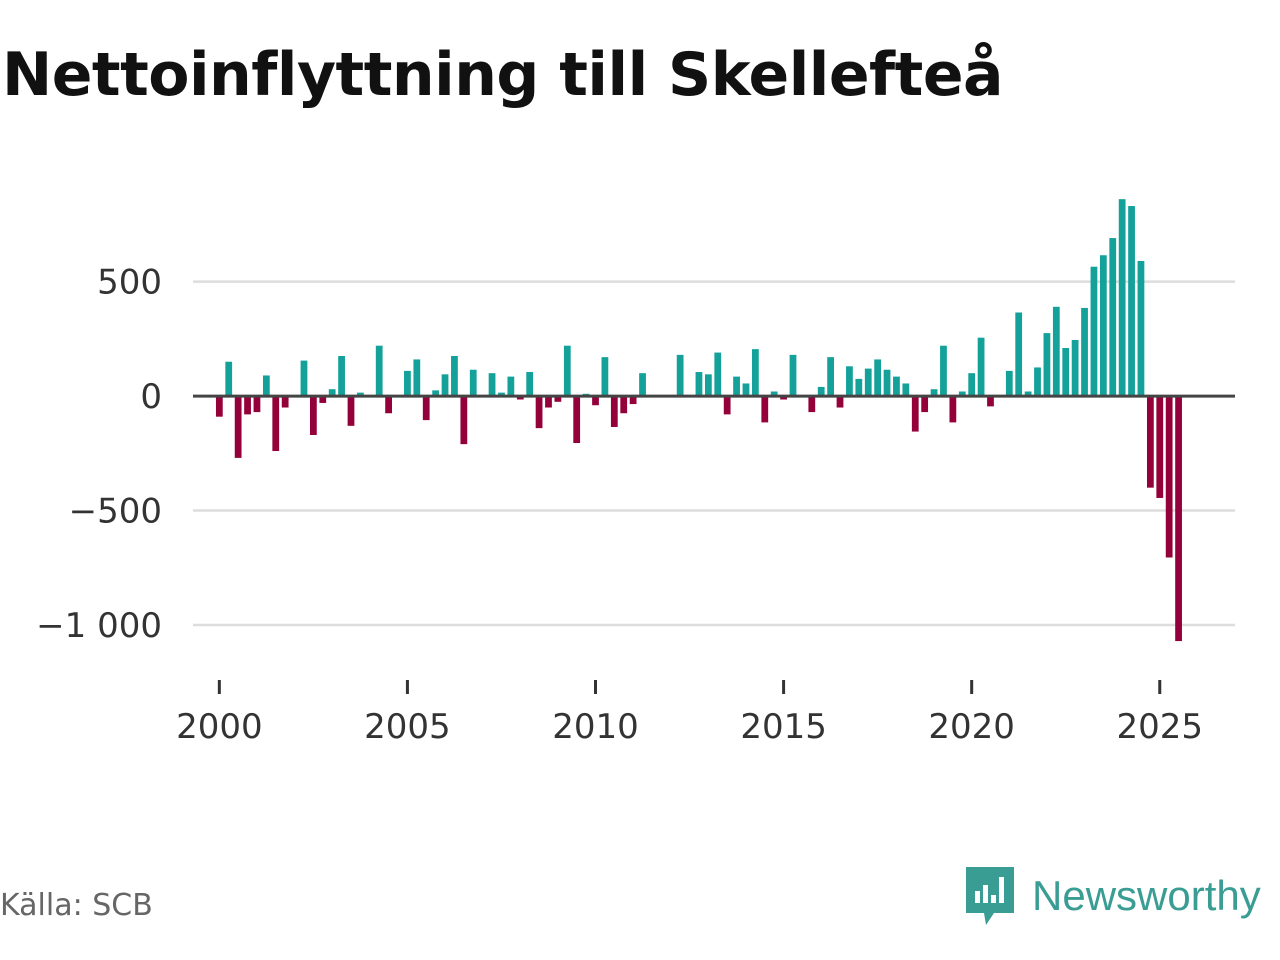 This screenshot has width=1280, height=960. Describe the element at coordinates (971, 727) in the screenshot. I see `x-tick-label: 2020` at that location.